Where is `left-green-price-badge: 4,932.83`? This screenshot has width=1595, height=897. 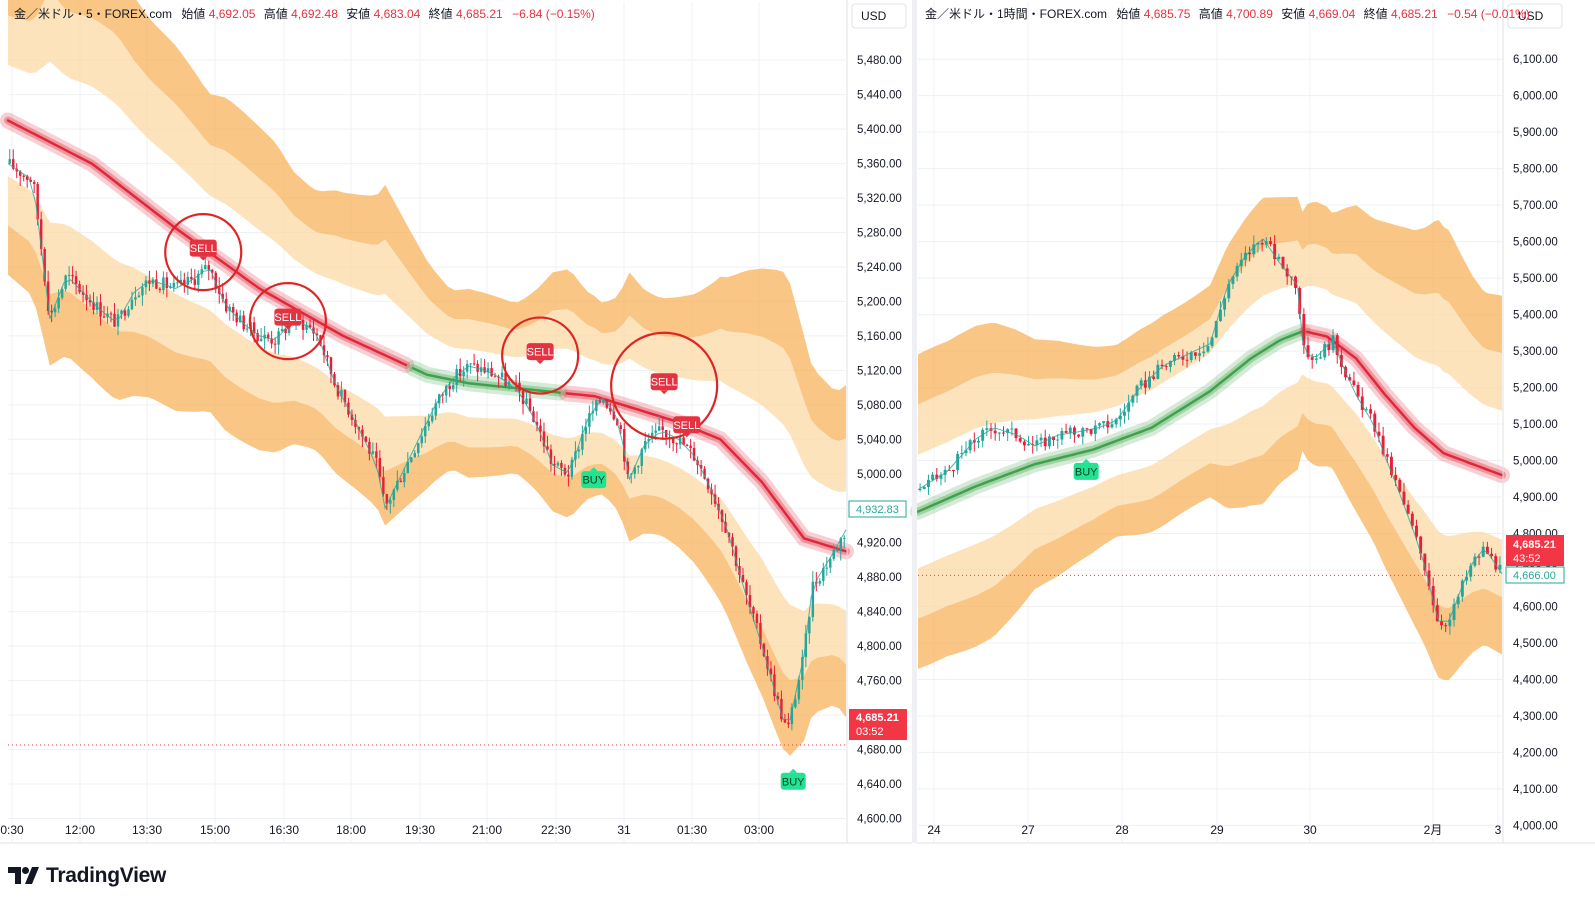 left-green-price-badge: 4,932.83 is located at coordinates (877, 509).